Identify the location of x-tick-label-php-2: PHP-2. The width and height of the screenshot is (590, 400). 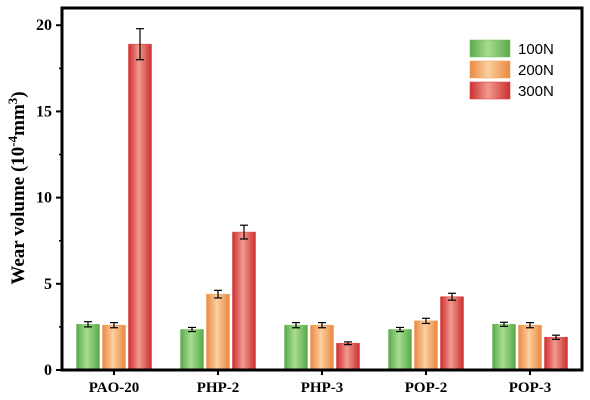
(218, 388).